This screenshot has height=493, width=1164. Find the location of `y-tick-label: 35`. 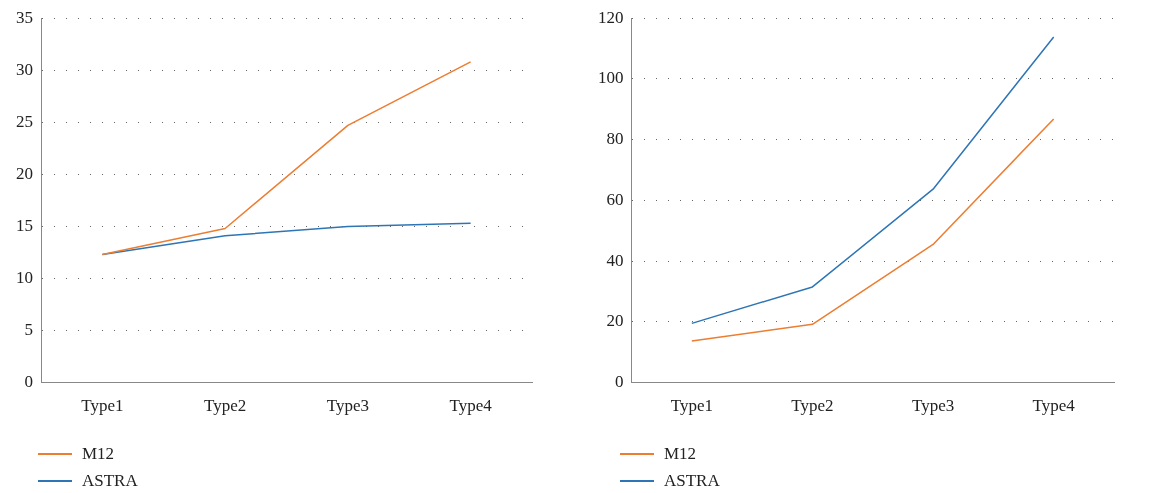

y-tick-label: 35 is located at coordinates (24, 17).